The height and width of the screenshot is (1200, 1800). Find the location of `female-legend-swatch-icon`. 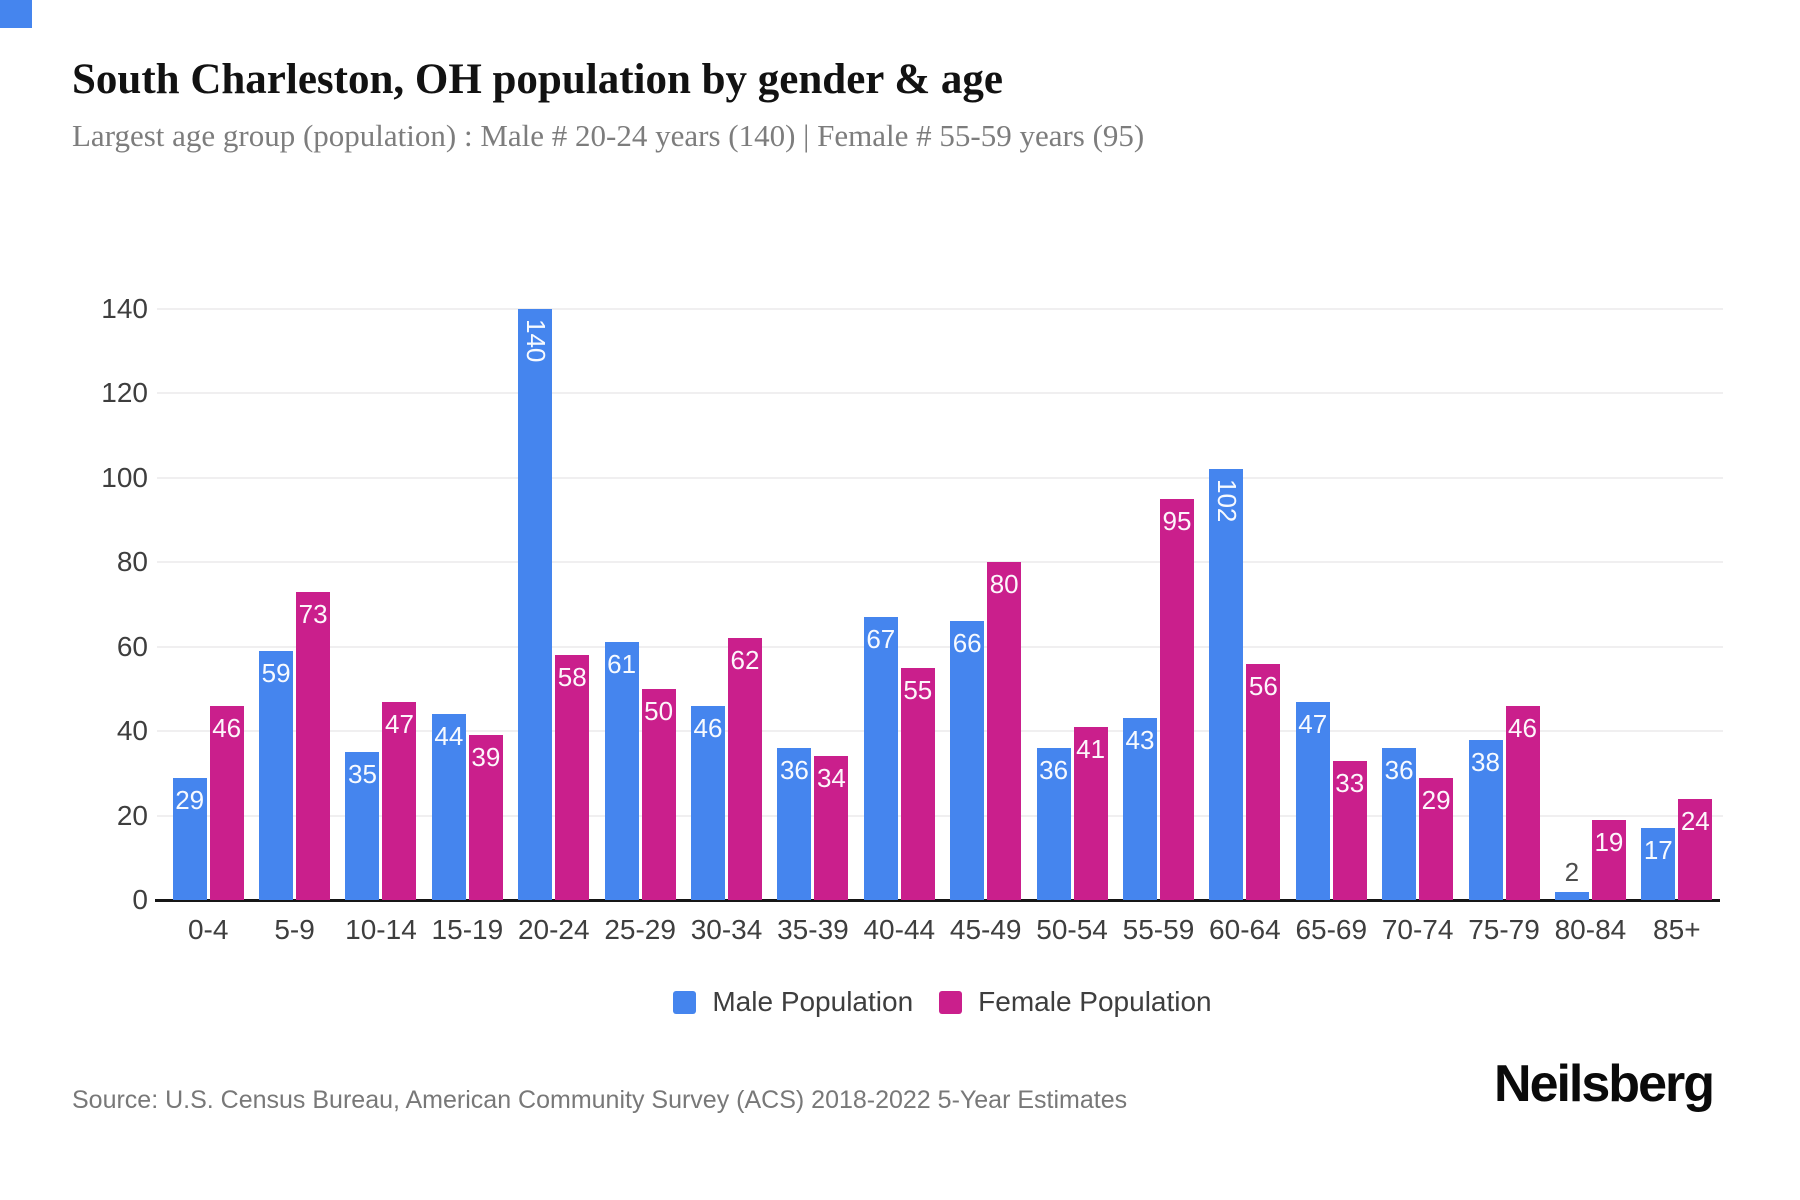

female-legend-swatch-icon is located at coordinates (951, 1002).